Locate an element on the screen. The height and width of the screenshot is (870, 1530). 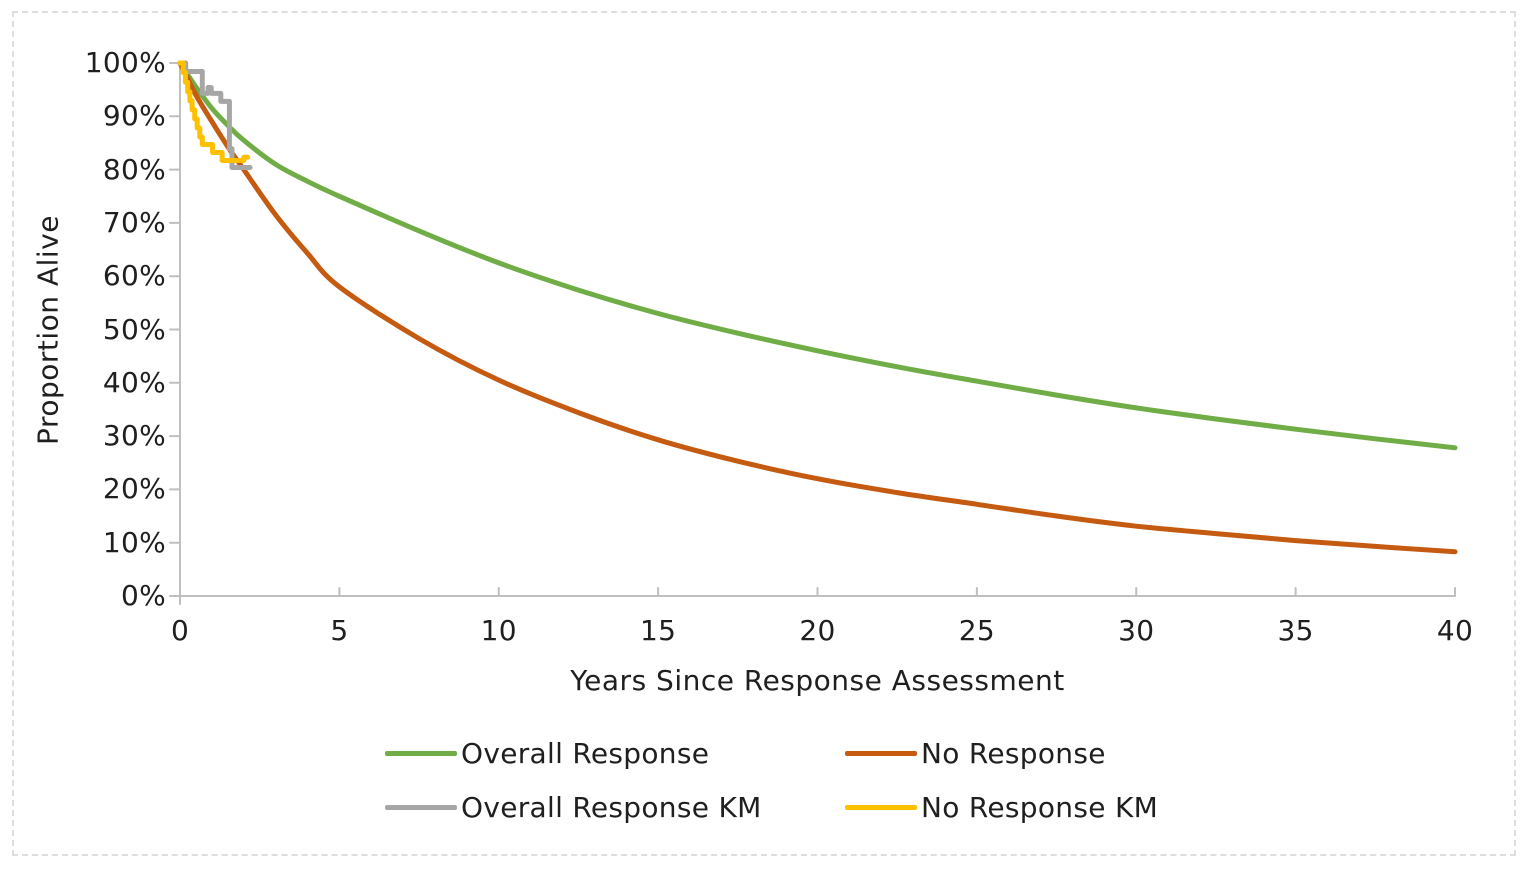
legend-label: No Response KM is located at coordinates (1040, 807).